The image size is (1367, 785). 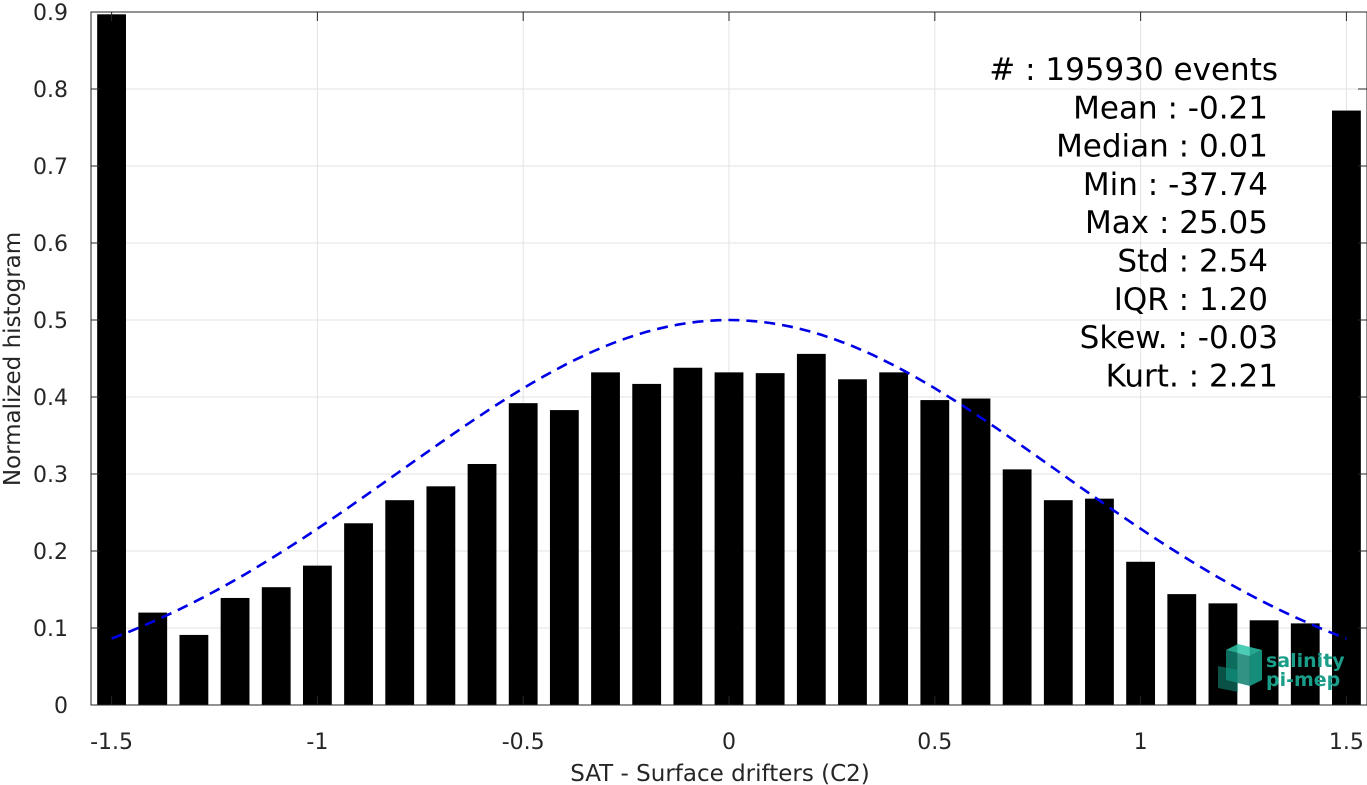 What do you see at coordinates (1170, 108) in the screenshot?
I see `stat-line-1: Mean : -0.21` at bounding box center [1170, 108].